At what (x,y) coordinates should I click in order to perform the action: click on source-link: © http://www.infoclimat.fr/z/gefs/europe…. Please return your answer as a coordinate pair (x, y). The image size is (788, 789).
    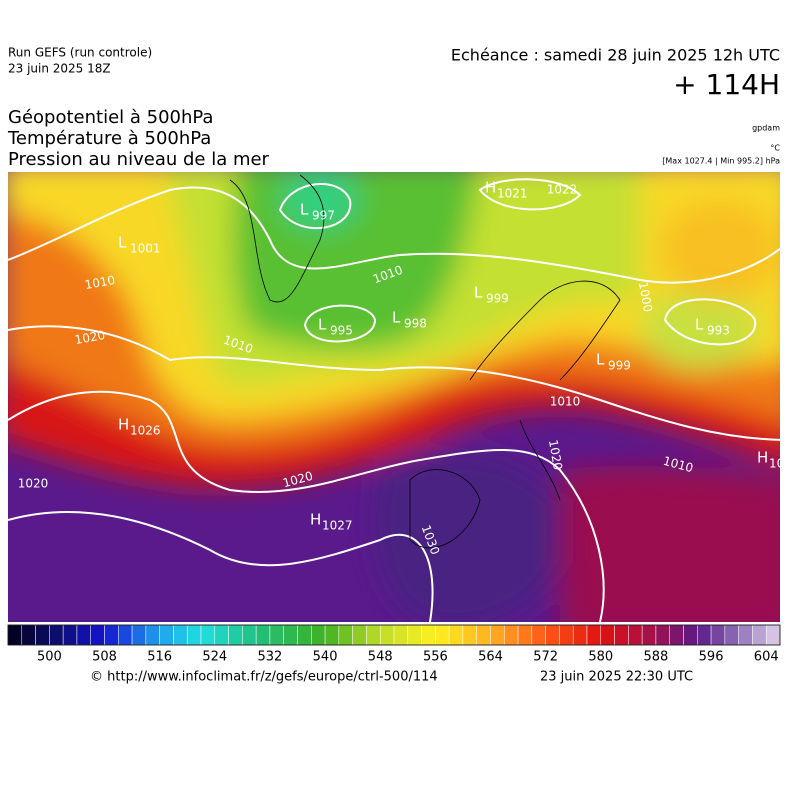
    Looking at the image, I should click on (264, 677).